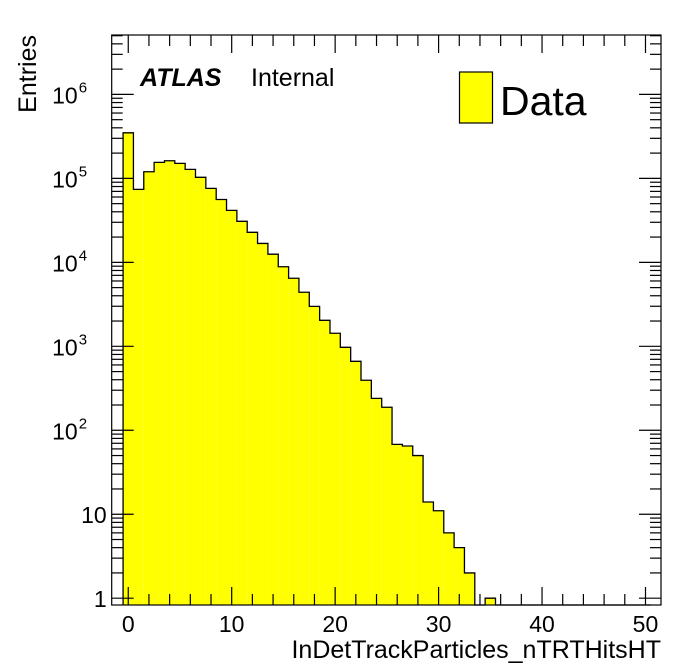 The image size is (696, 672). What do you see at coordinates (335, 624) in the screenshot?
I see `x-tick-label: 20` at bounding box center [335, 624].